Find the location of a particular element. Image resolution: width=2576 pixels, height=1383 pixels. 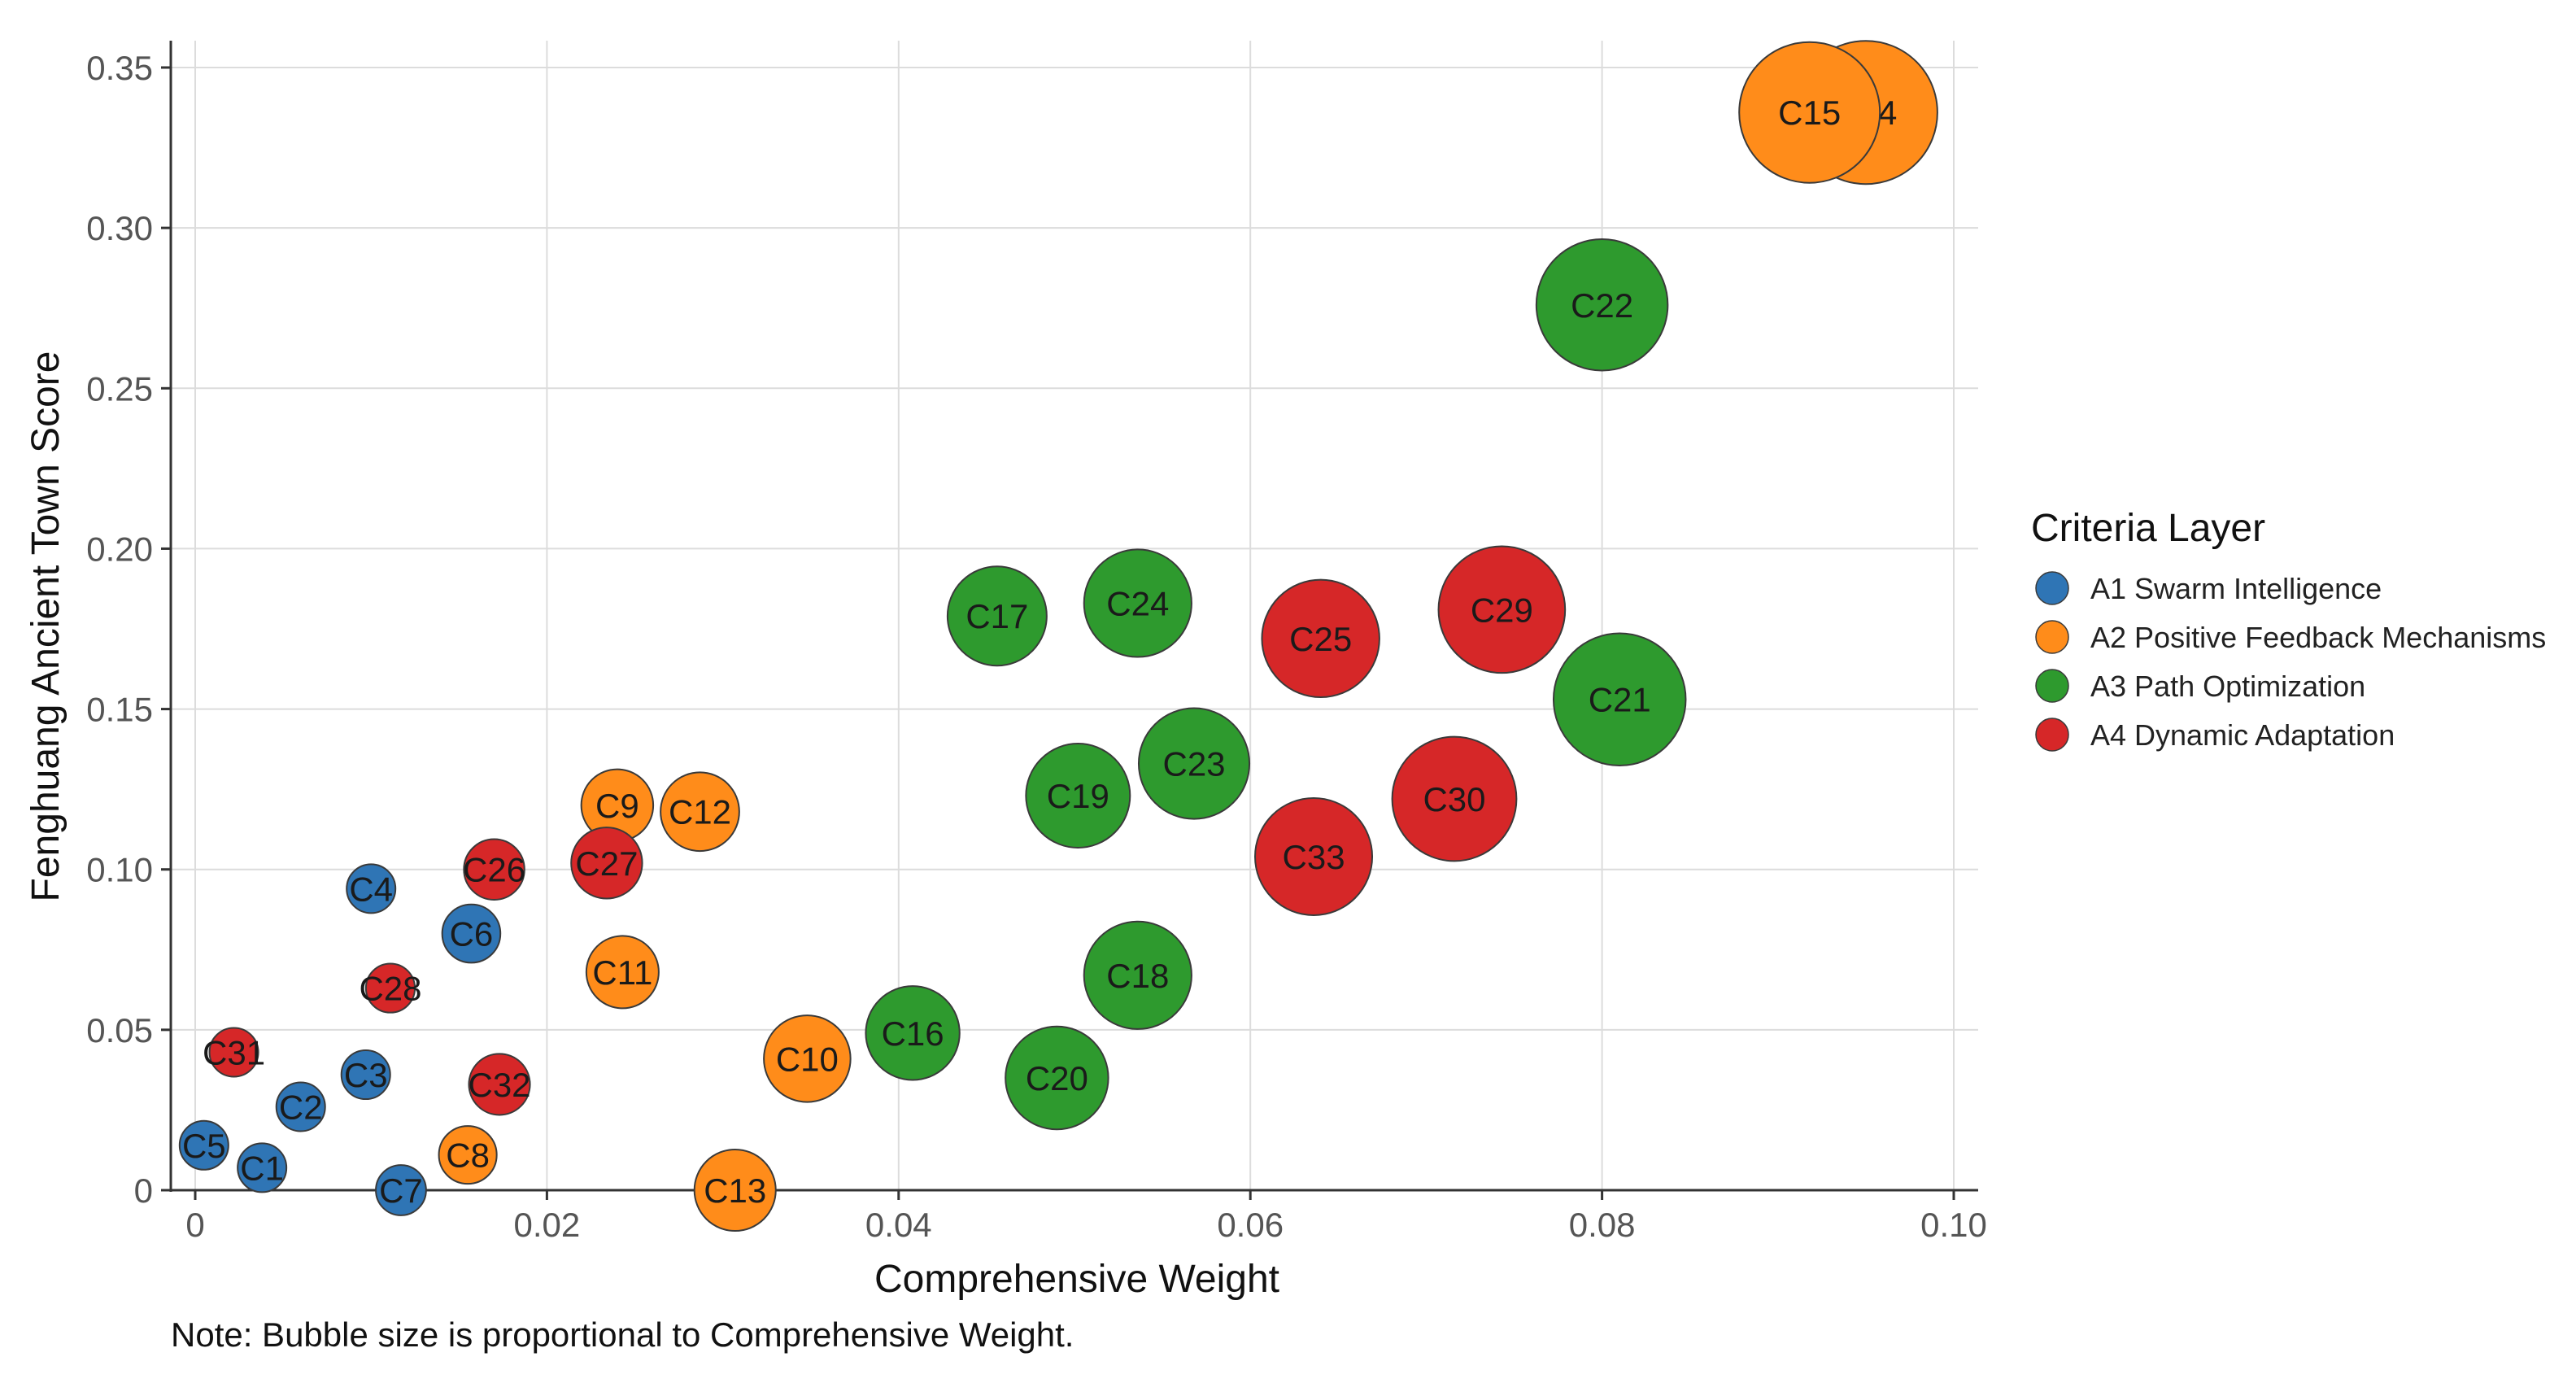

bubble-label-c23: C23 is located at coordinates (1193, 764).